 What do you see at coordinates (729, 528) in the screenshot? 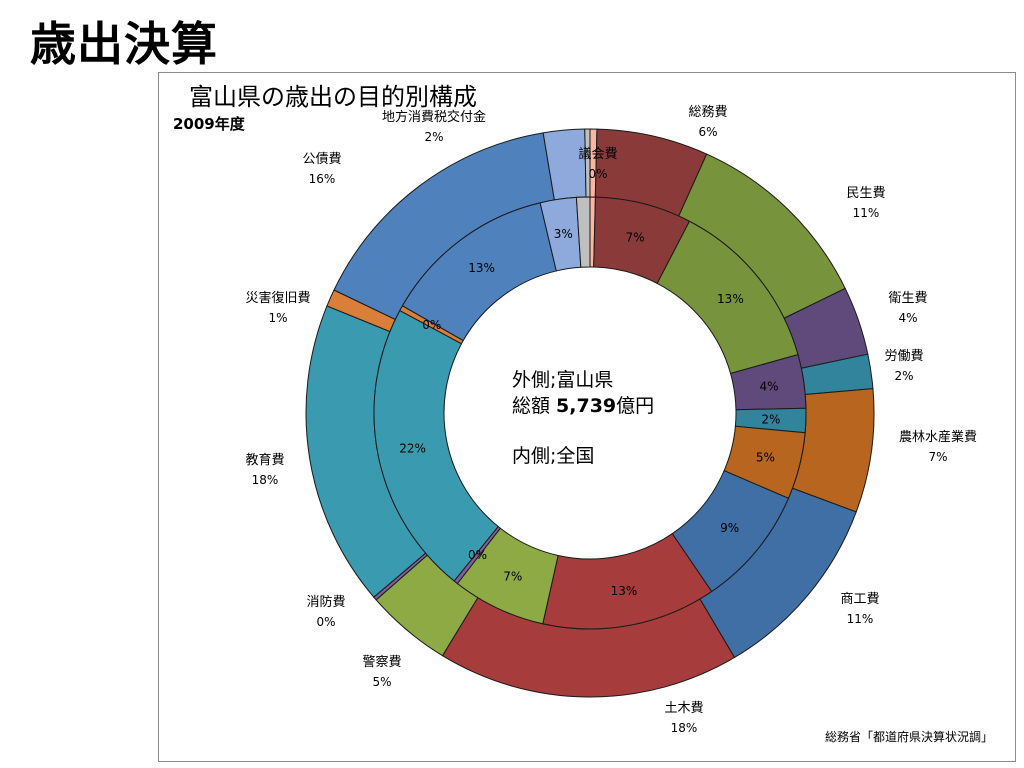
I see `inner-label-6: 9%` at bounding box center [729, 528].